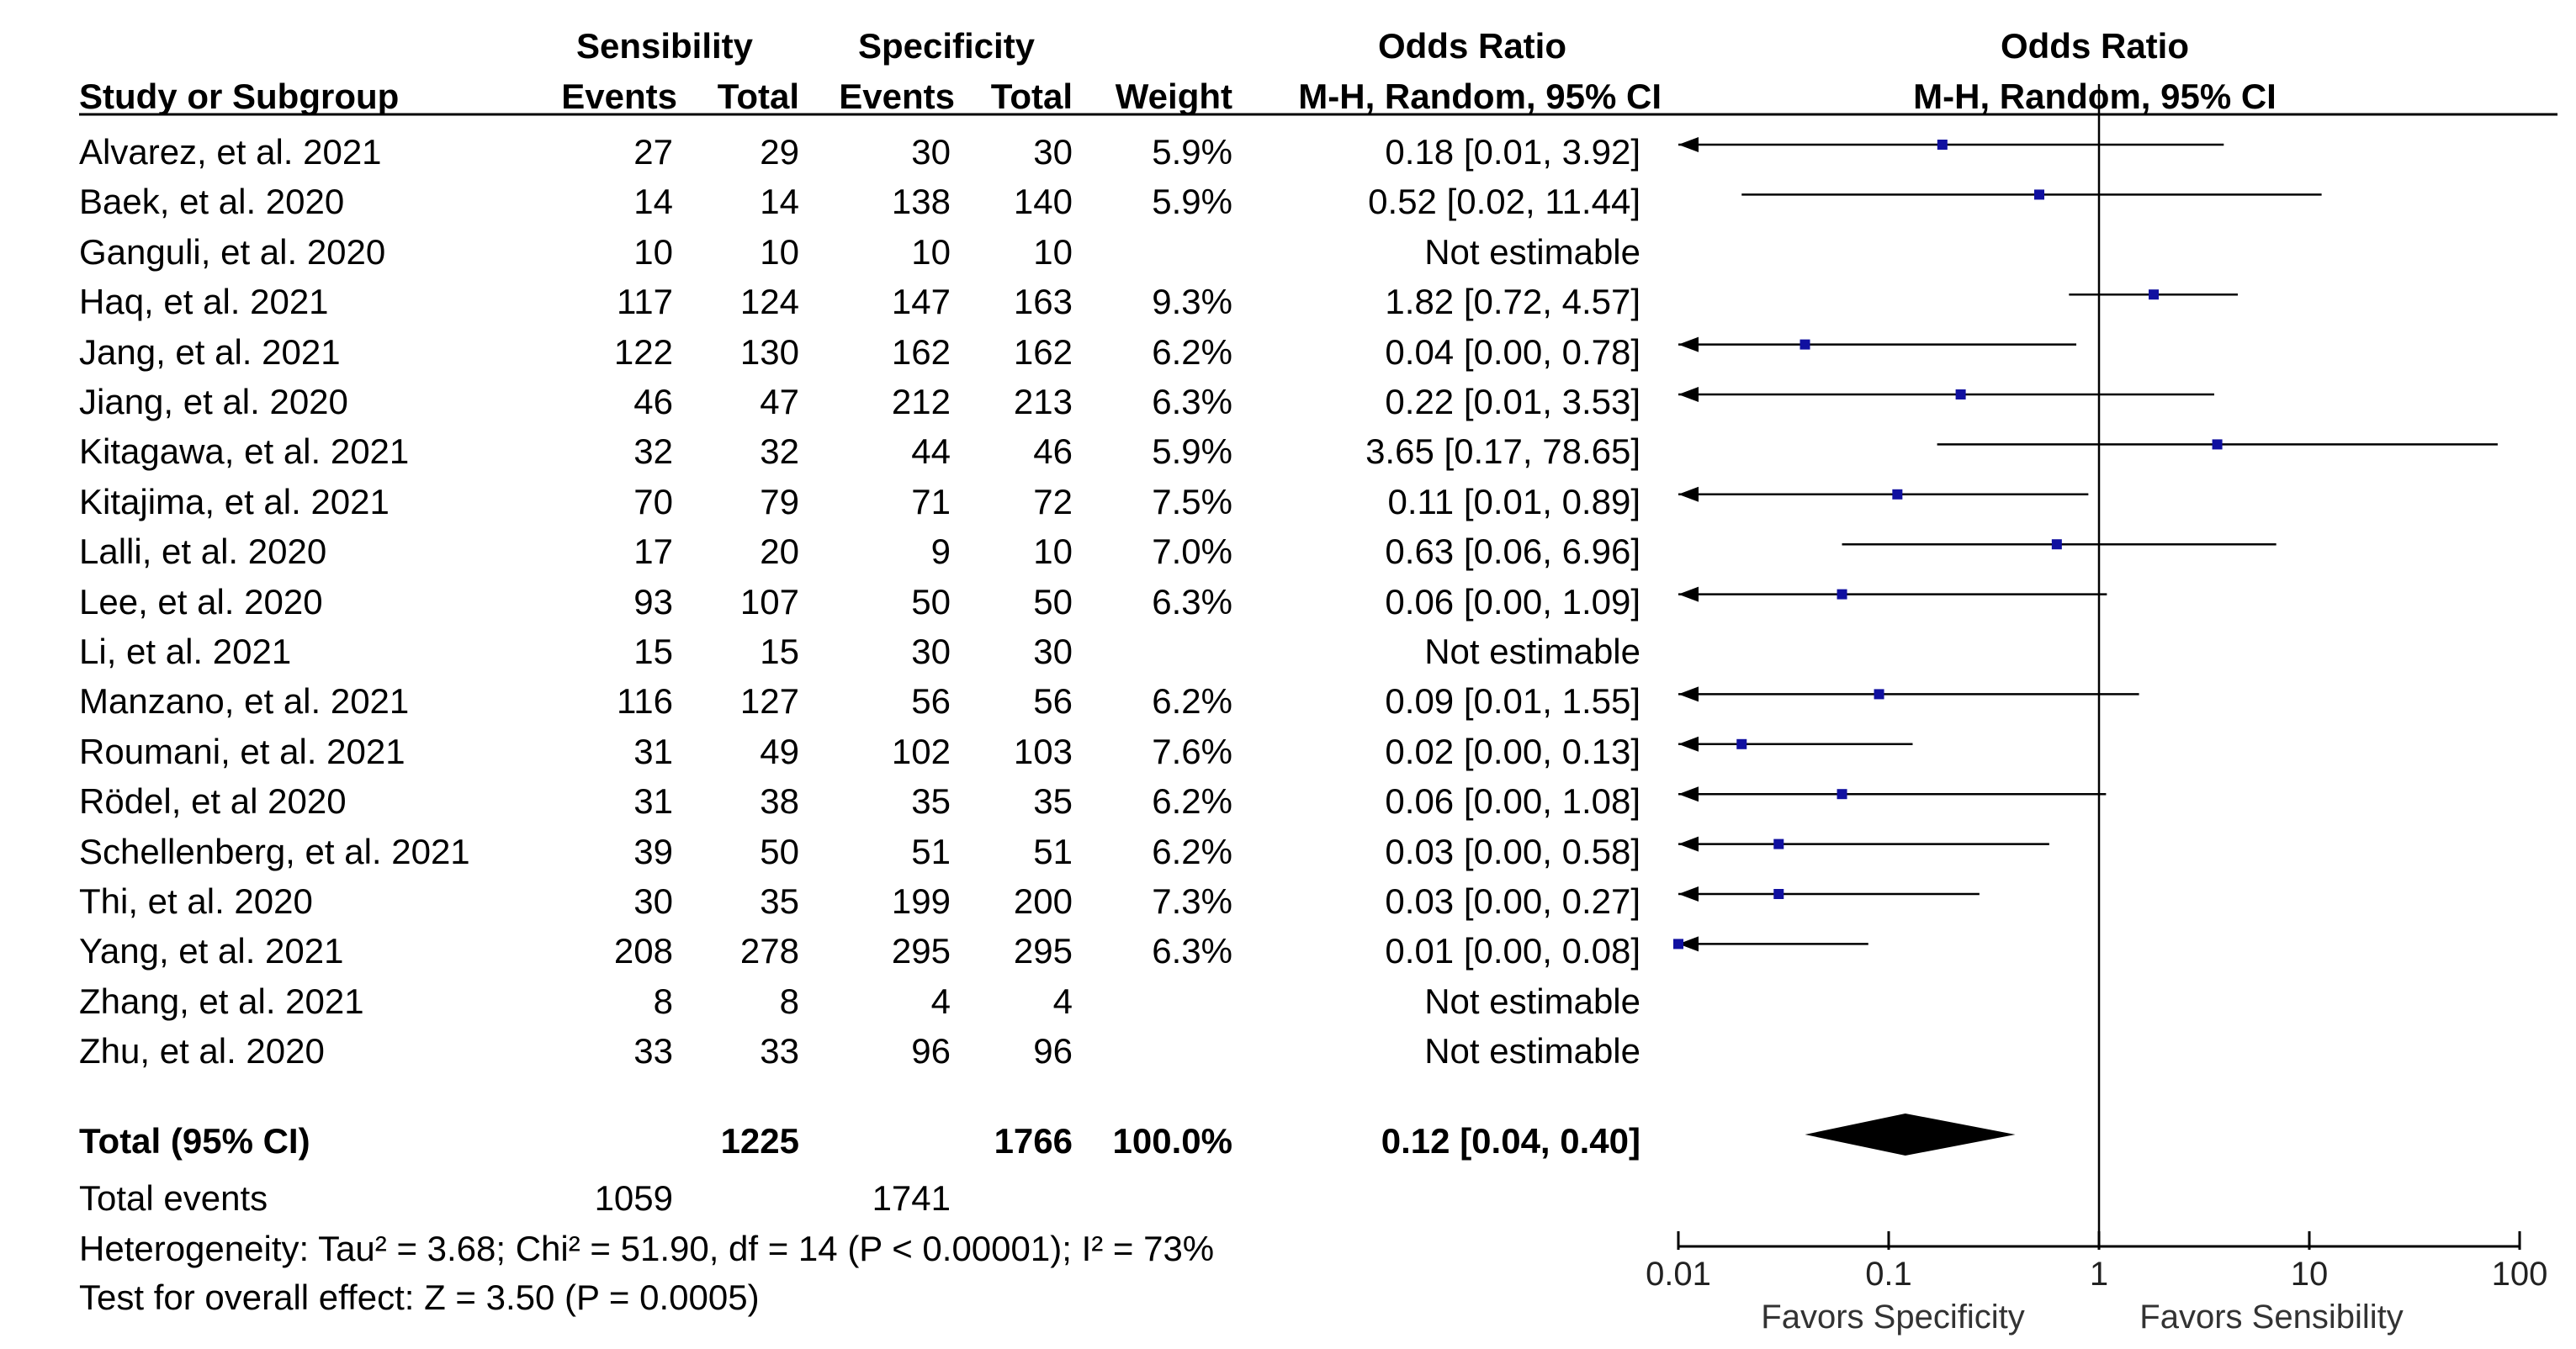  Describe the element at coordinates (940, 552) in the screenshot. I see `specificity-events: 9` at that location.